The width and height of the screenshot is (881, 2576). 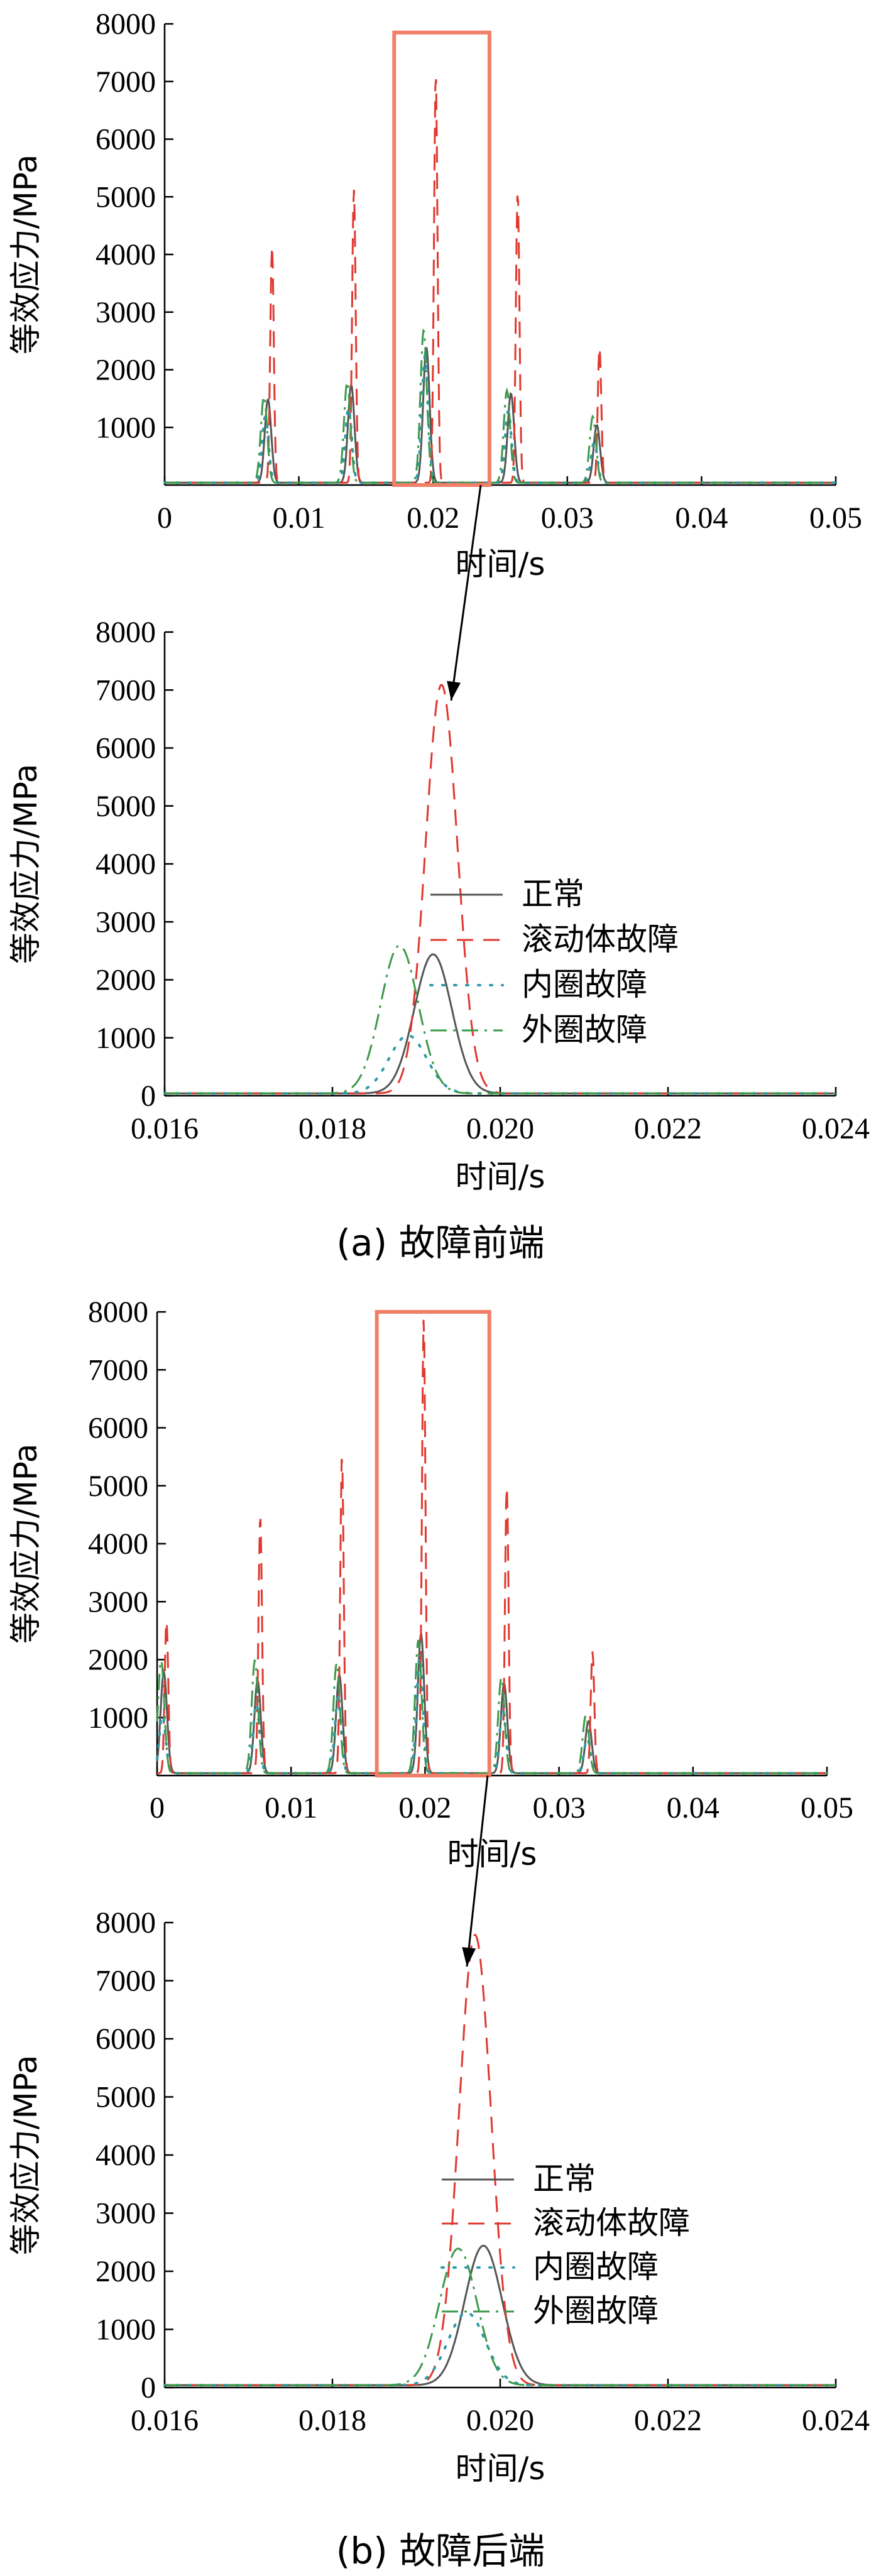 I want to click on arrow-a-shaft, so click(x=466, y=592).